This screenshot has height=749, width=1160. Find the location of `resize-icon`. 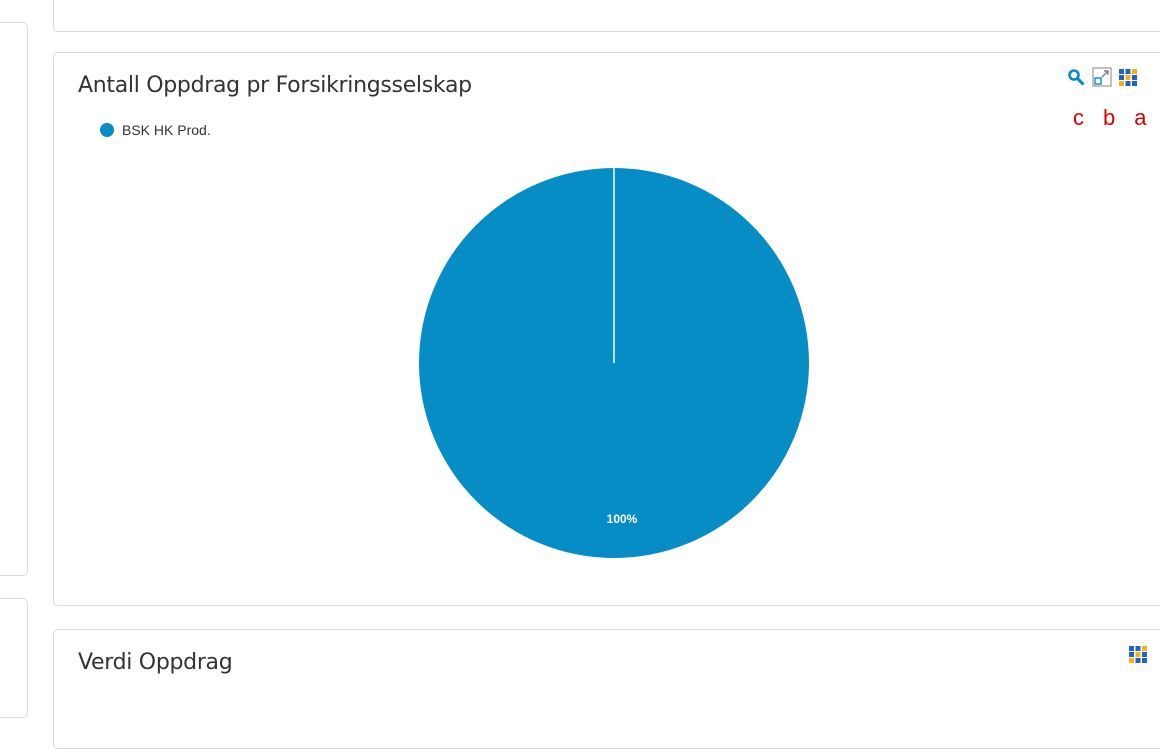

resize-icon is located at coordinates (1102, 77).